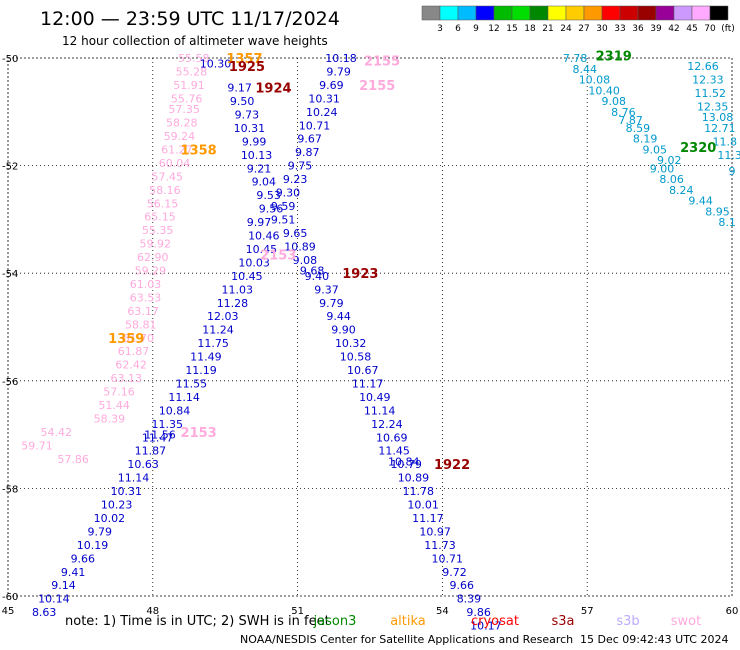  Describe the element at coordinates (73, 572) in the screenshot. I see `wave-height-value: 9.41` at that location.